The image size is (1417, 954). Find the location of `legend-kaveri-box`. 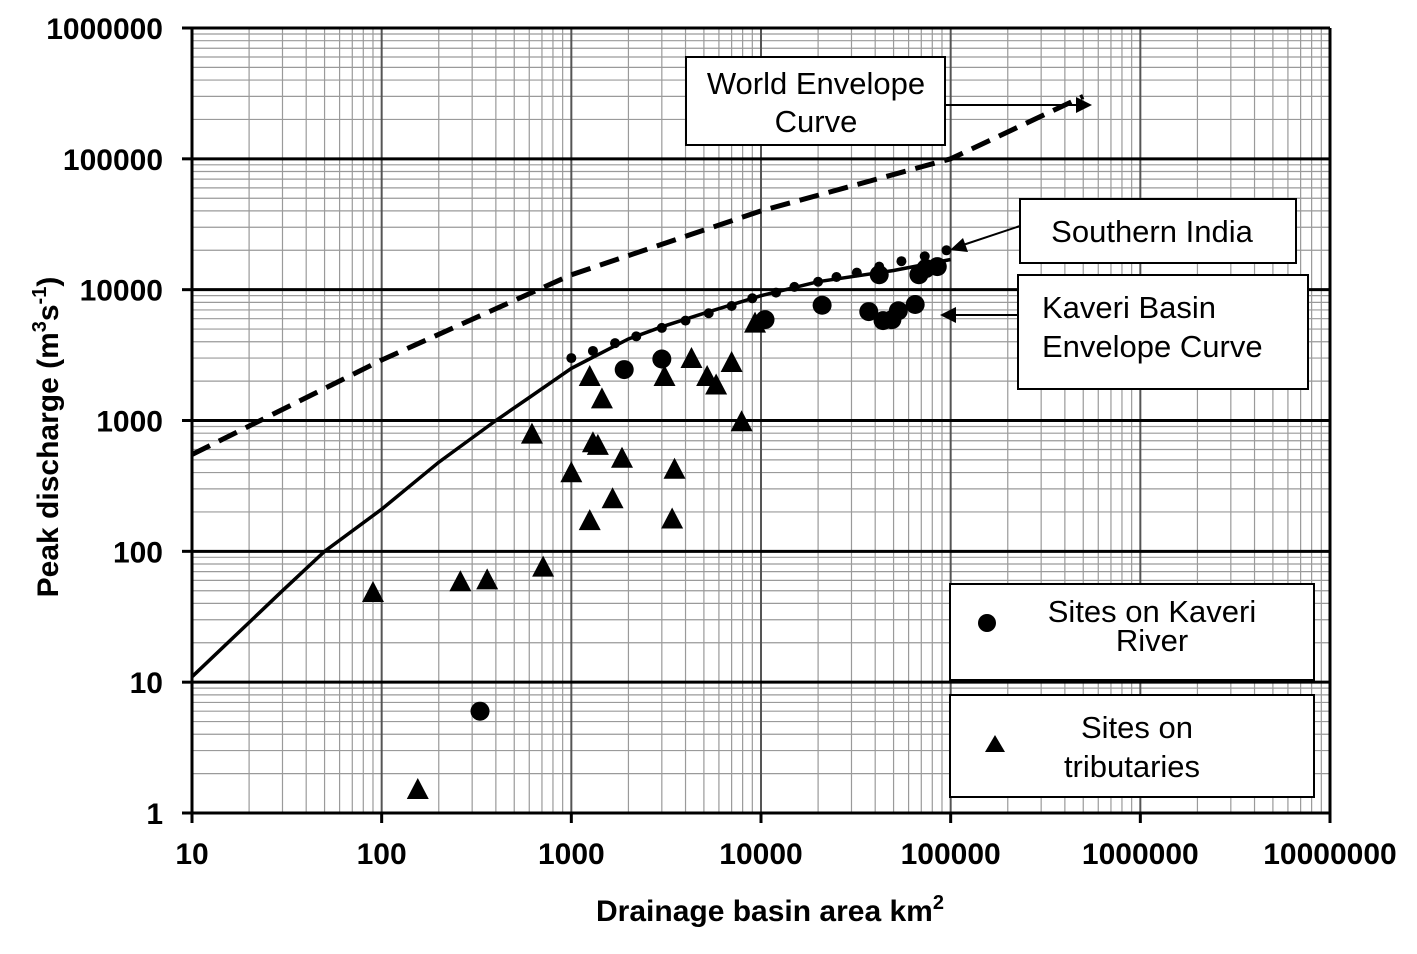

legend-kaveri-box is located at coordinates (1132, 632).